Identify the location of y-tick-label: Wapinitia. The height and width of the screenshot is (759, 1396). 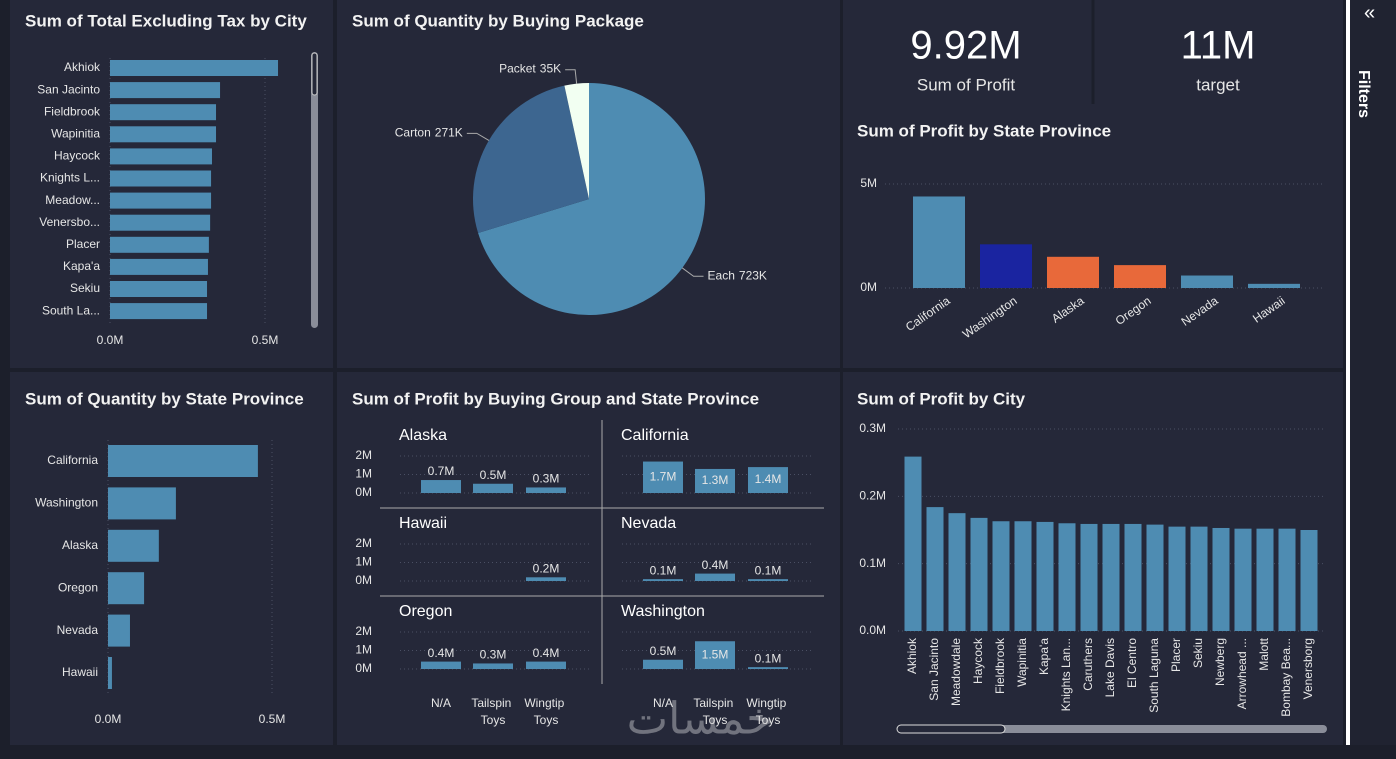
(75, 133).